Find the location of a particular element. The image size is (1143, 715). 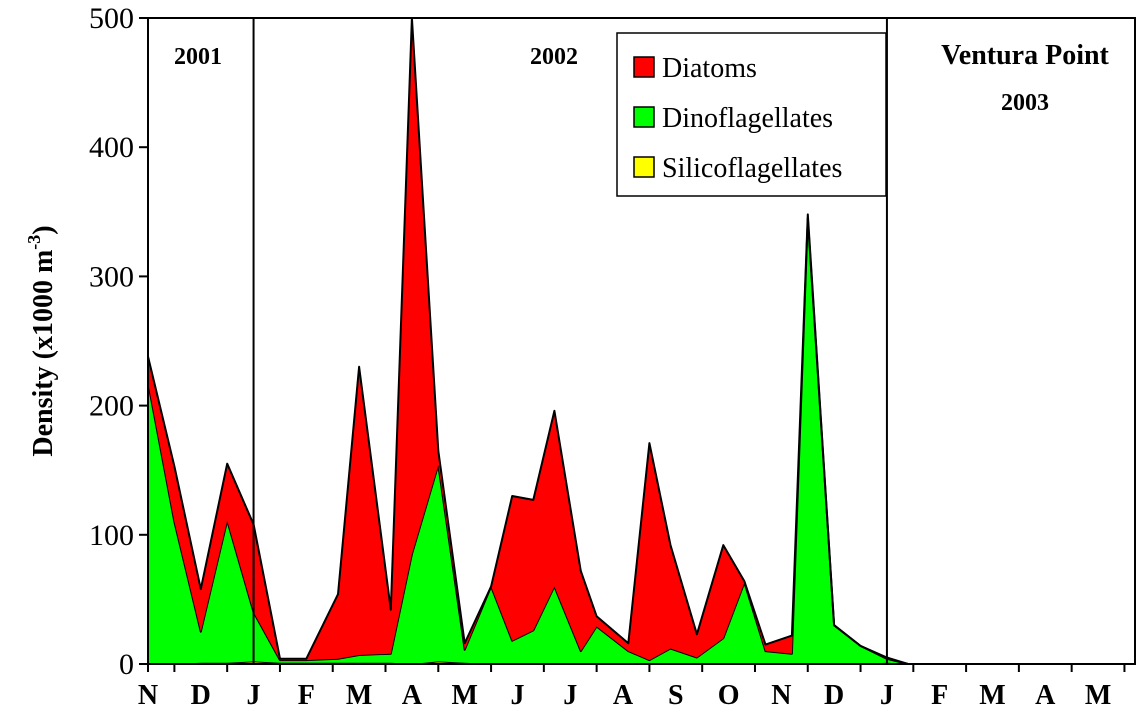

x-tick-label-11: O is located at coordinates (729, 695).